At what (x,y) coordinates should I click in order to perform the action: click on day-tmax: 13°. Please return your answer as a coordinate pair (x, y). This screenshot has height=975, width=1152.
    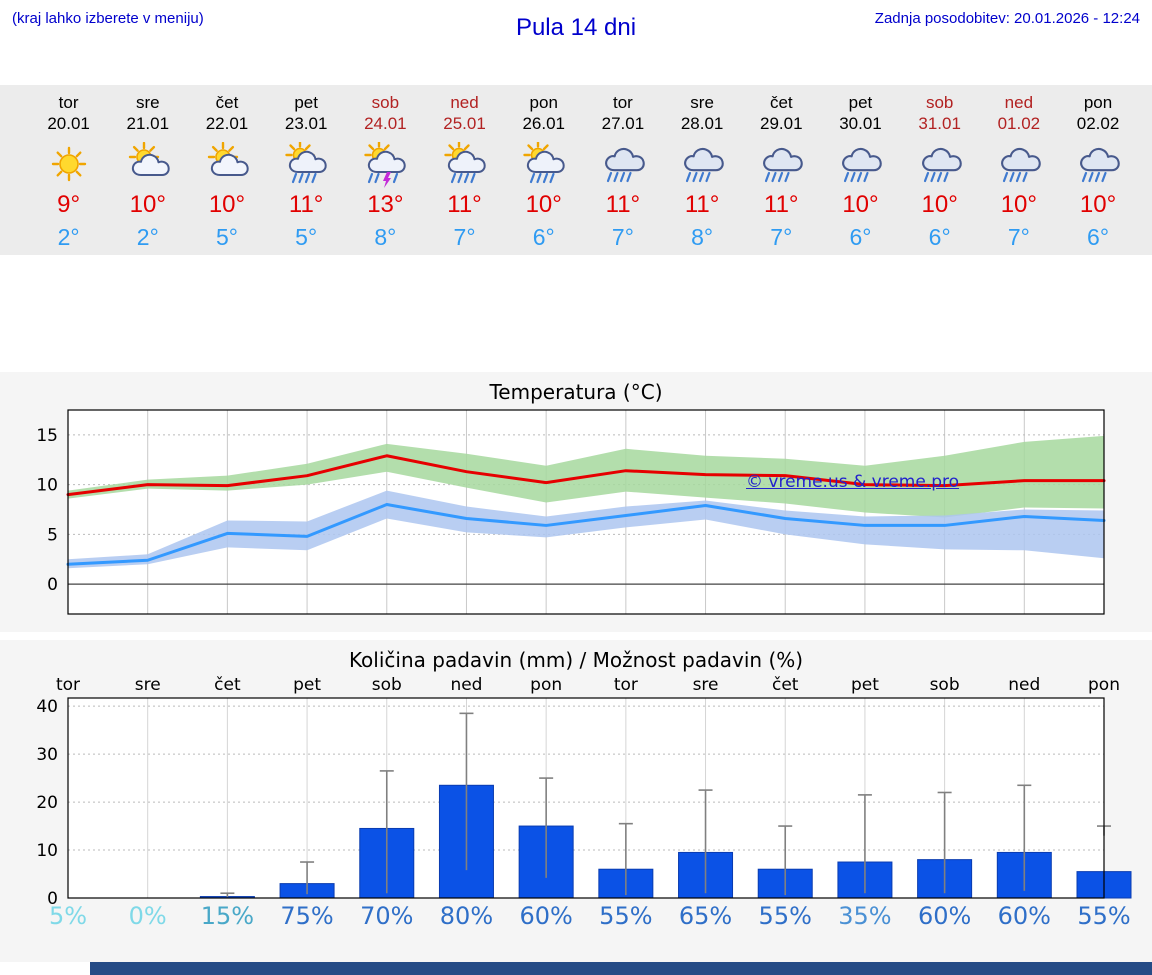
    Looking at the image, I should click on (385, 204).